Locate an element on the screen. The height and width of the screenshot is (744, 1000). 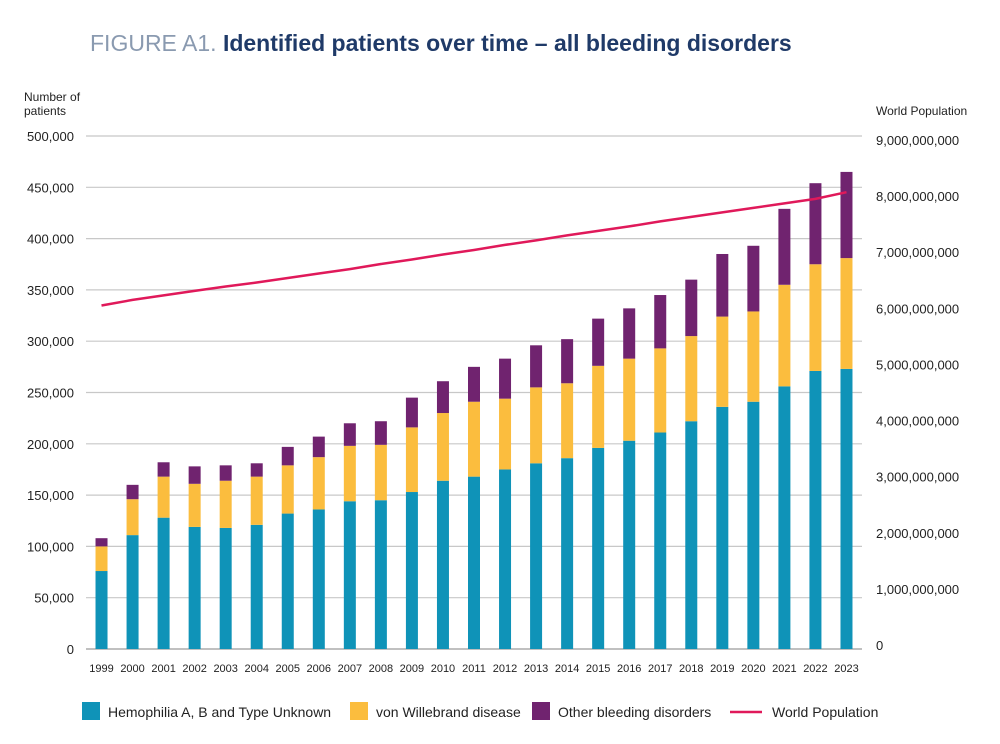
x-tick-label: 2007 is located at coordinates (350, 669).